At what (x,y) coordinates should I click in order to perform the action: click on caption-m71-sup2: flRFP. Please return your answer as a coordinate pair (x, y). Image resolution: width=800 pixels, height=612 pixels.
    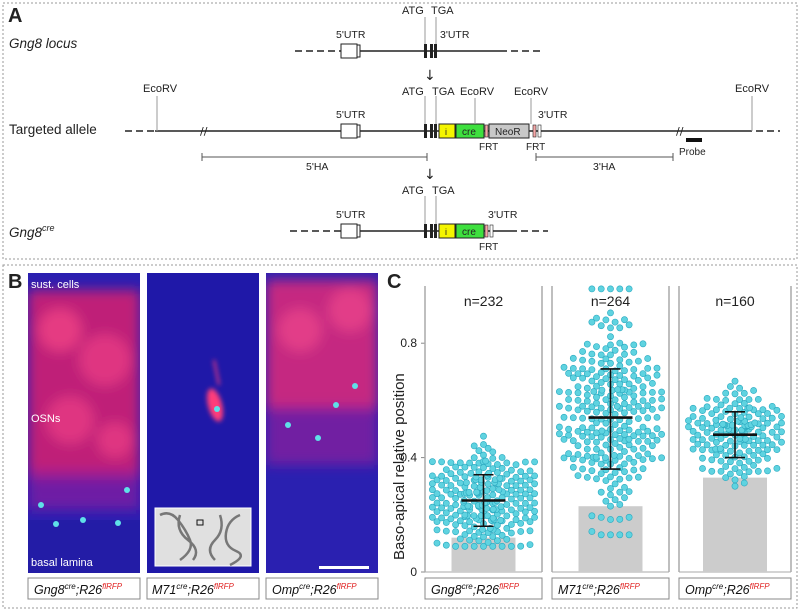
    Looking at the image, I should click on (224, 586).